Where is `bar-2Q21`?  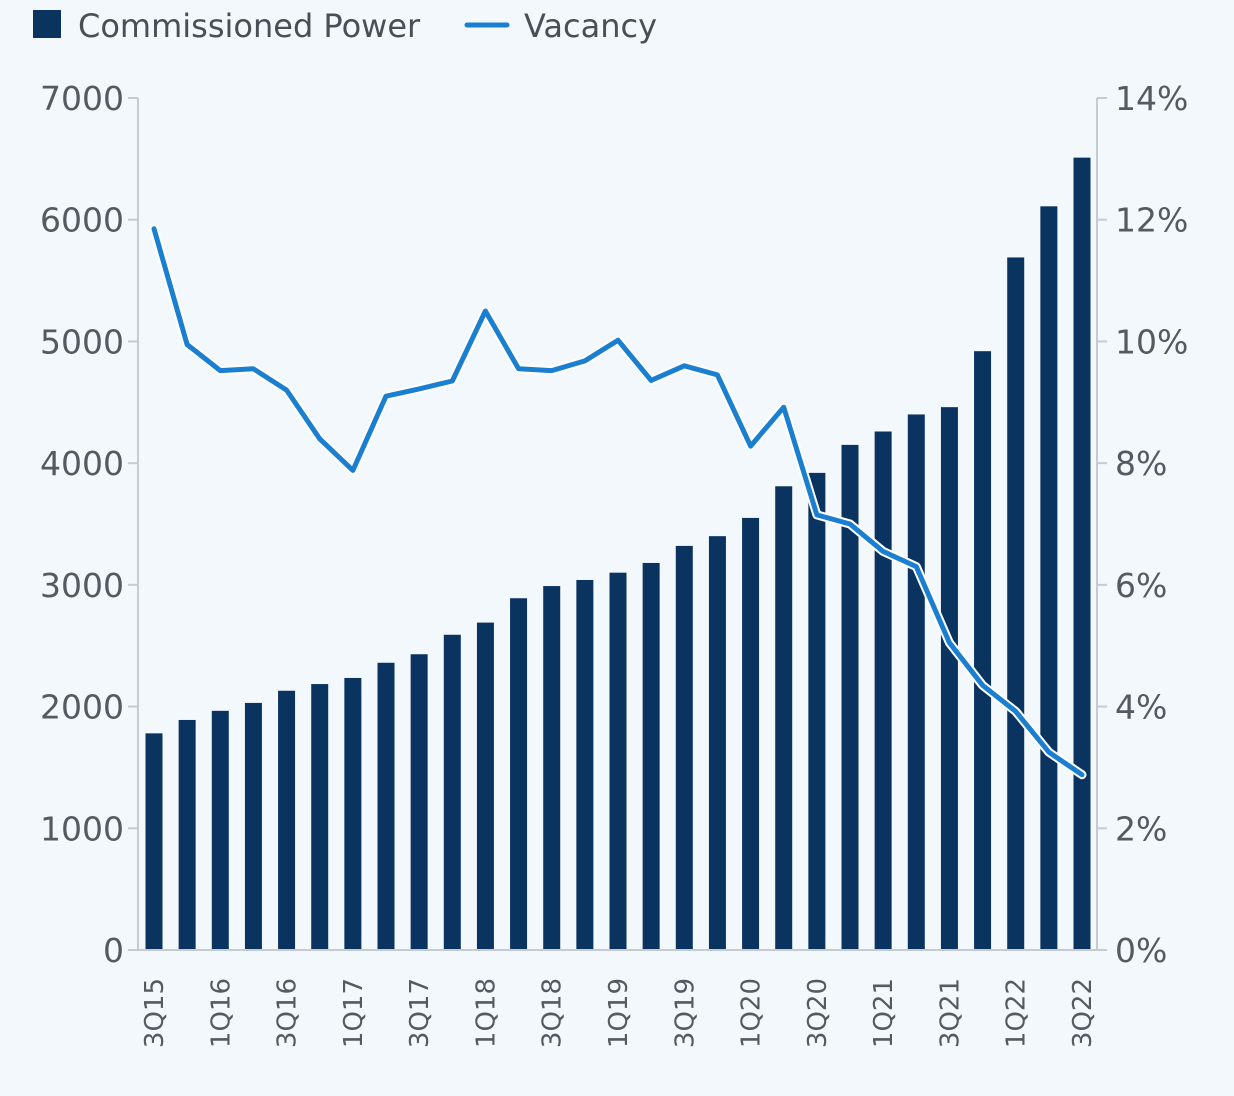 bar-2Q21 is located at coordinates (916, 682).